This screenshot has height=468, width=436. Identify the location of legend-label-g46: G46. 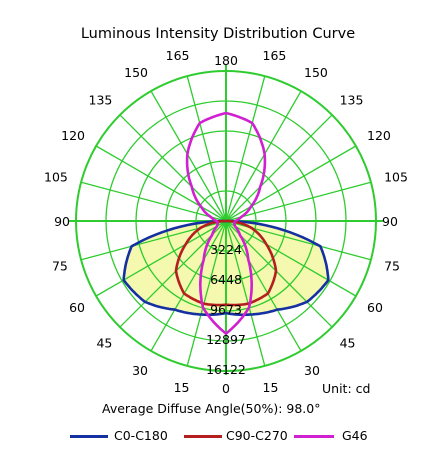
(355, 435).